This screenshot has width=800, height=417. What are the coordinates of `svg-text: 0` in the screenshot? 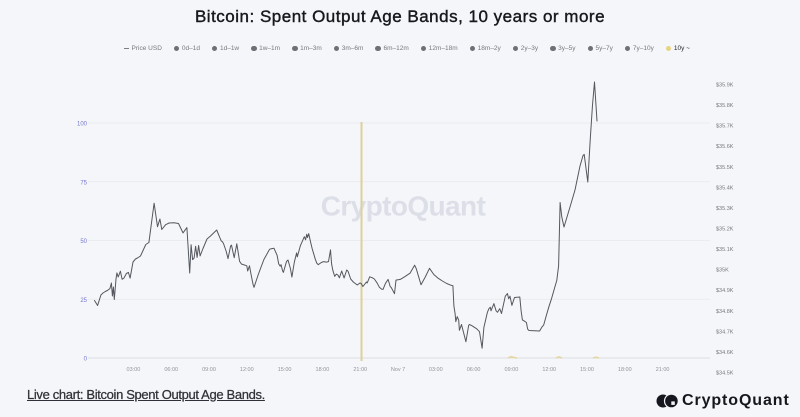 It's located at (86, 360).